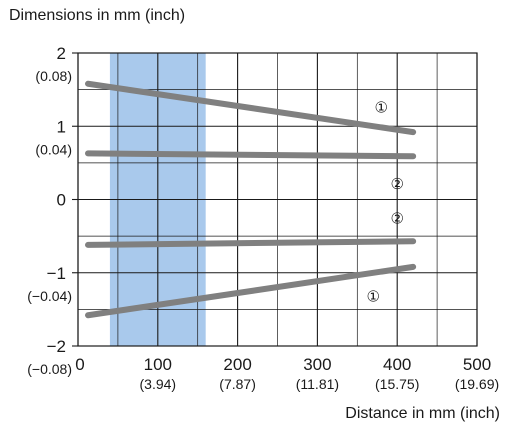 Image resolution: width=509 pixels, height=426 pixels. I want to click on x-axis-title: Distance in mm (inch), so click(422, 413).